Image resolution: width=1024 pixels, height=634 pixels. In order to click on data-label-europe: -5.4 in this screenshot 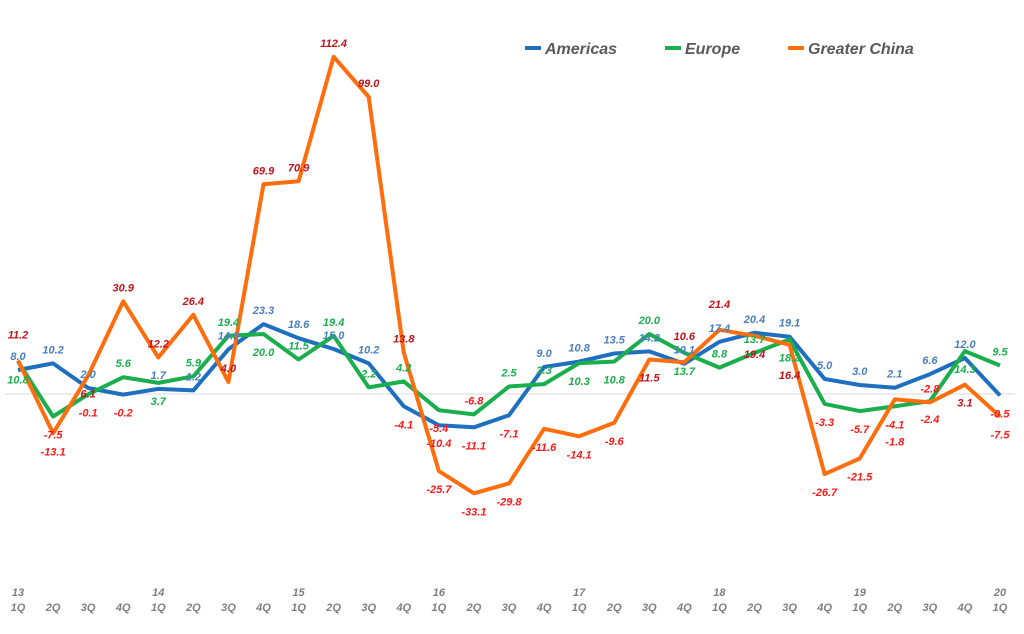, I will do `click(438, 429)`.